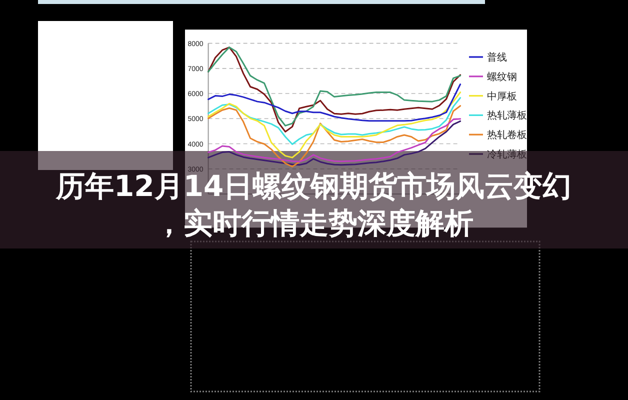  Describe the element at coordinates (502, 76) in the screenshot. I see `legend-label: 螺纹钢` at that location.